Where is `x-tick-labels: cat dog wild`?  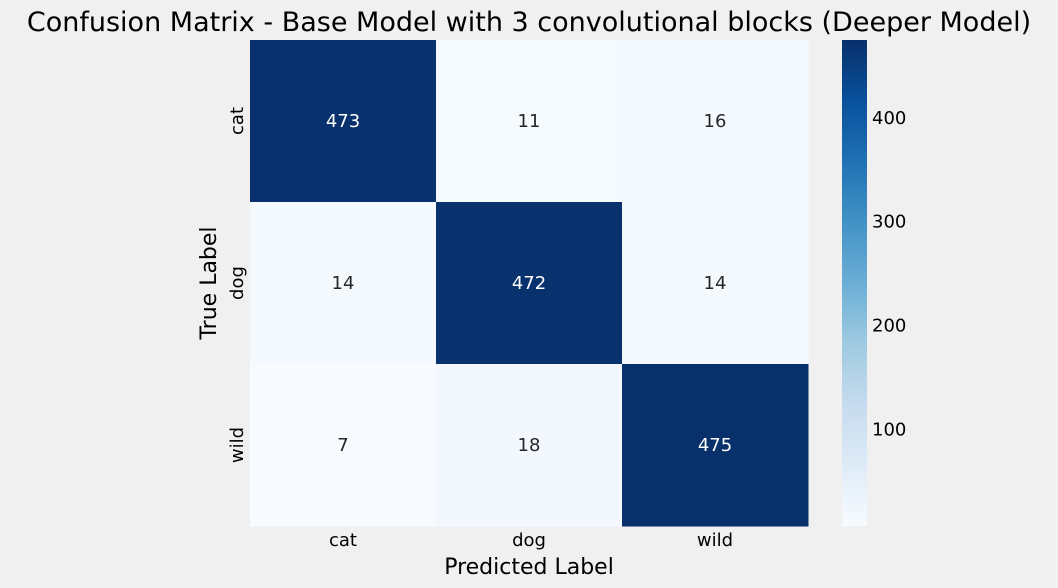
x-tick-labels: cat dog wild is located at coordinates (531, 540).